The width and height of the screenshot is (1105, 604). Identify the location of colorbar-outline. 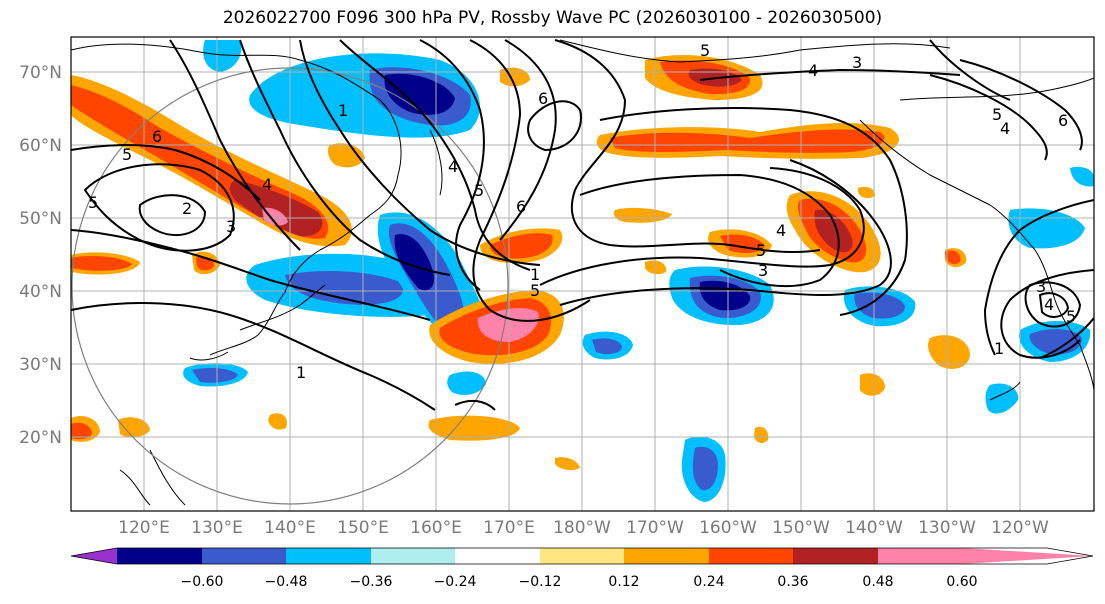
(582, 556).